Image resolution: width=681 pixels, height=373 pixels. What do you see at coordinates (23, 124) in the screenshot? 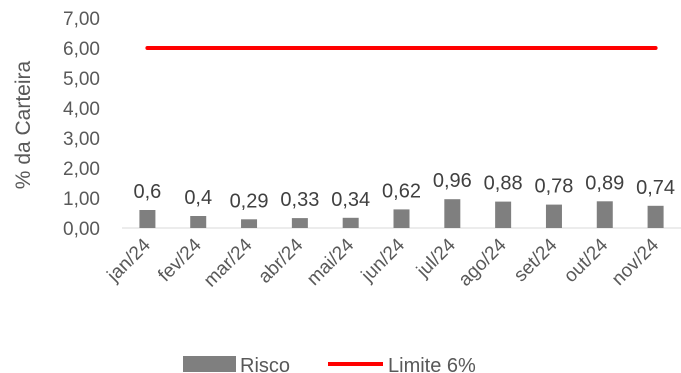
I see `y-axis-label: % da Carteira` at bounding box center [23, 124].